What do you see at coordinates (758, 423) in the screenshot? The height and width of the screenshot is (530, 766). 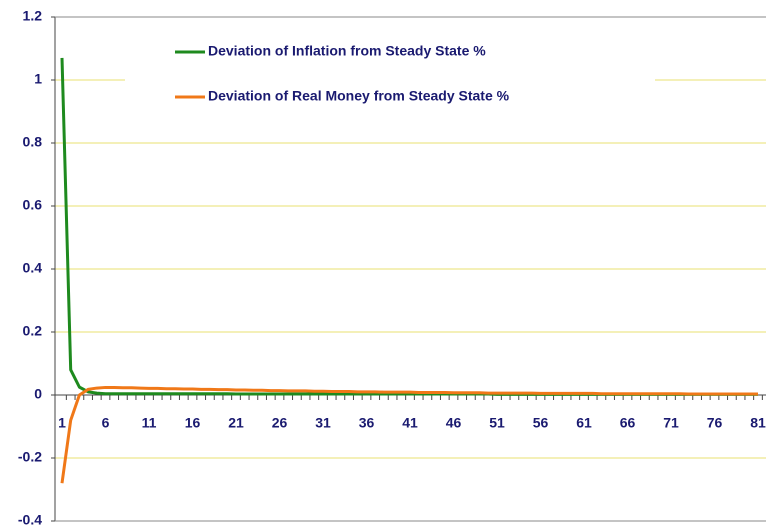 I see `x-tick-label: 81` at bounding box center [758, 423].